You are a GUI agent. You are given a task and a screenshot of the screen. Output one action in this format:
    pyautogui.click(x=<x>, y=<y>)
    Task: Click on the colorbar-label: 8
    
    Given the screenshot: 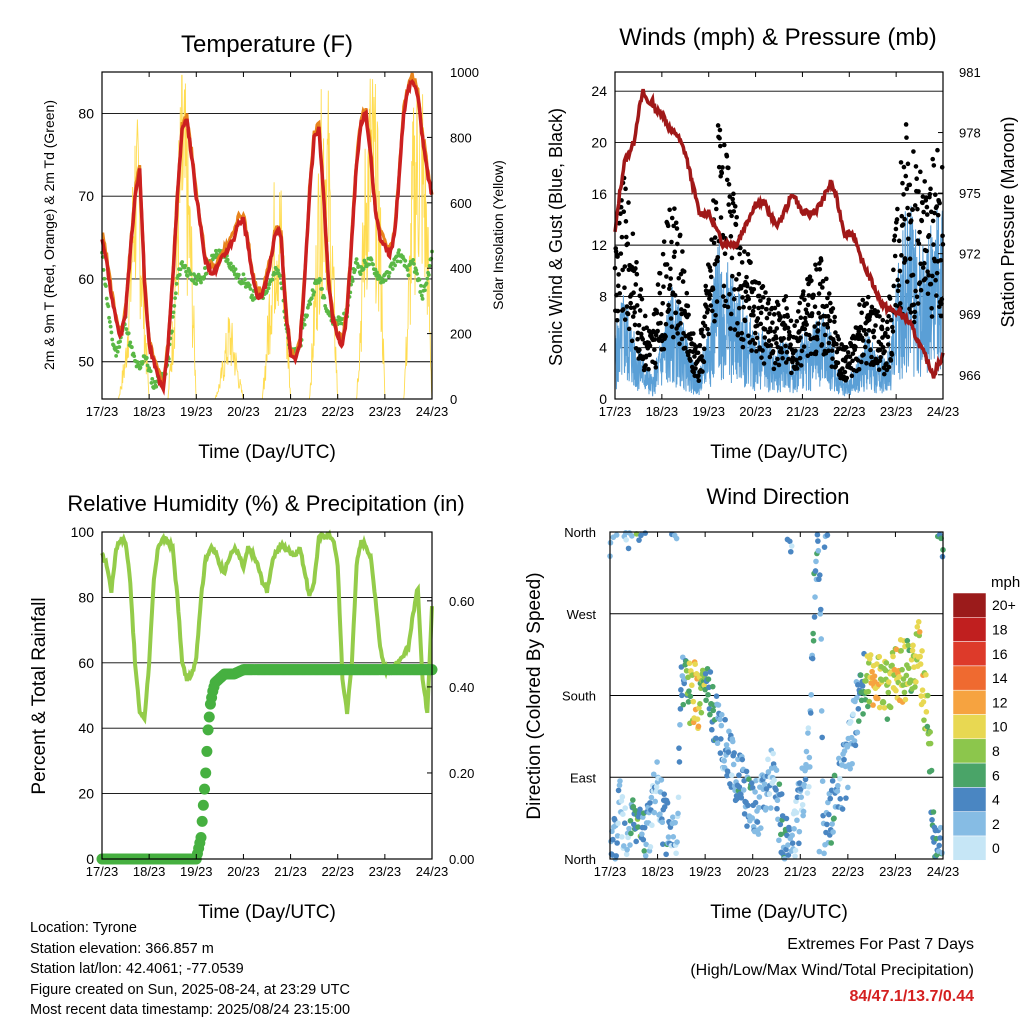 What is the action you would take?
    pyautogui.click(x=996, y=751)
    